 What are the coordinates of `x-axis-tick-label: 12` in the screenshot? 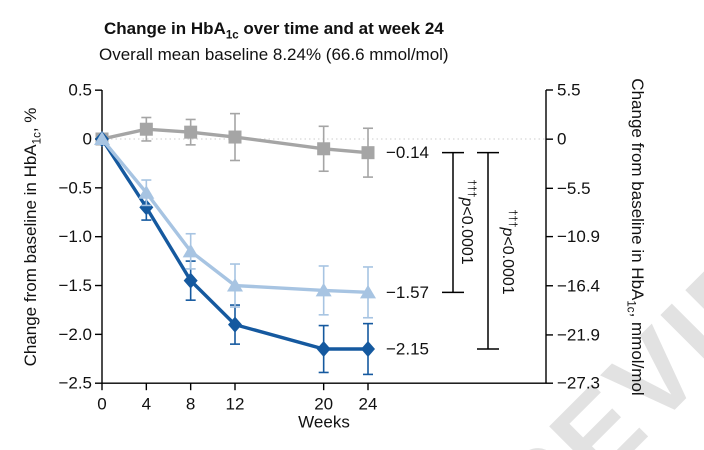 It's located at (235, 404).